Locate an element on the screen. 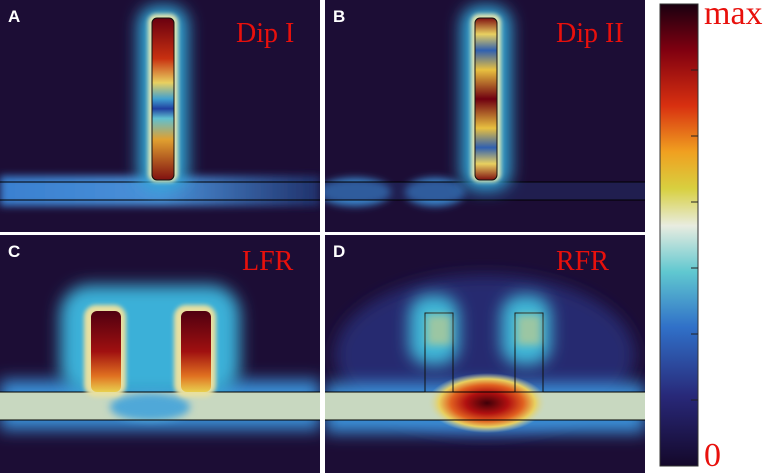  panel-letter: B is located at coordinates (339, 16).